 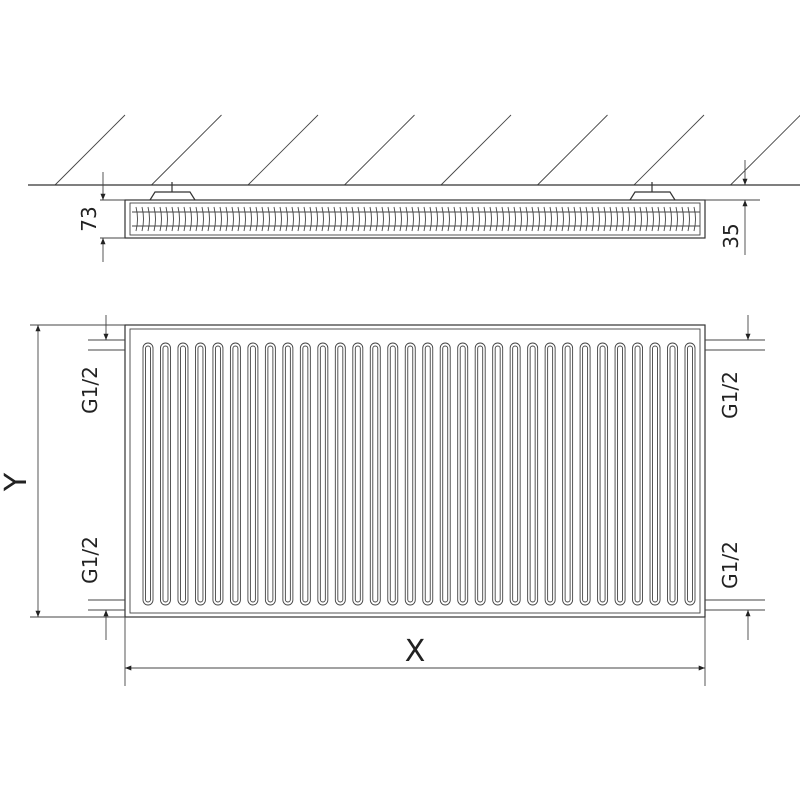 What do you see at coordinates (90, 390) in the screenshot?
I see `connection-label-left-top: G1/2` at bounding box center [90, 390].